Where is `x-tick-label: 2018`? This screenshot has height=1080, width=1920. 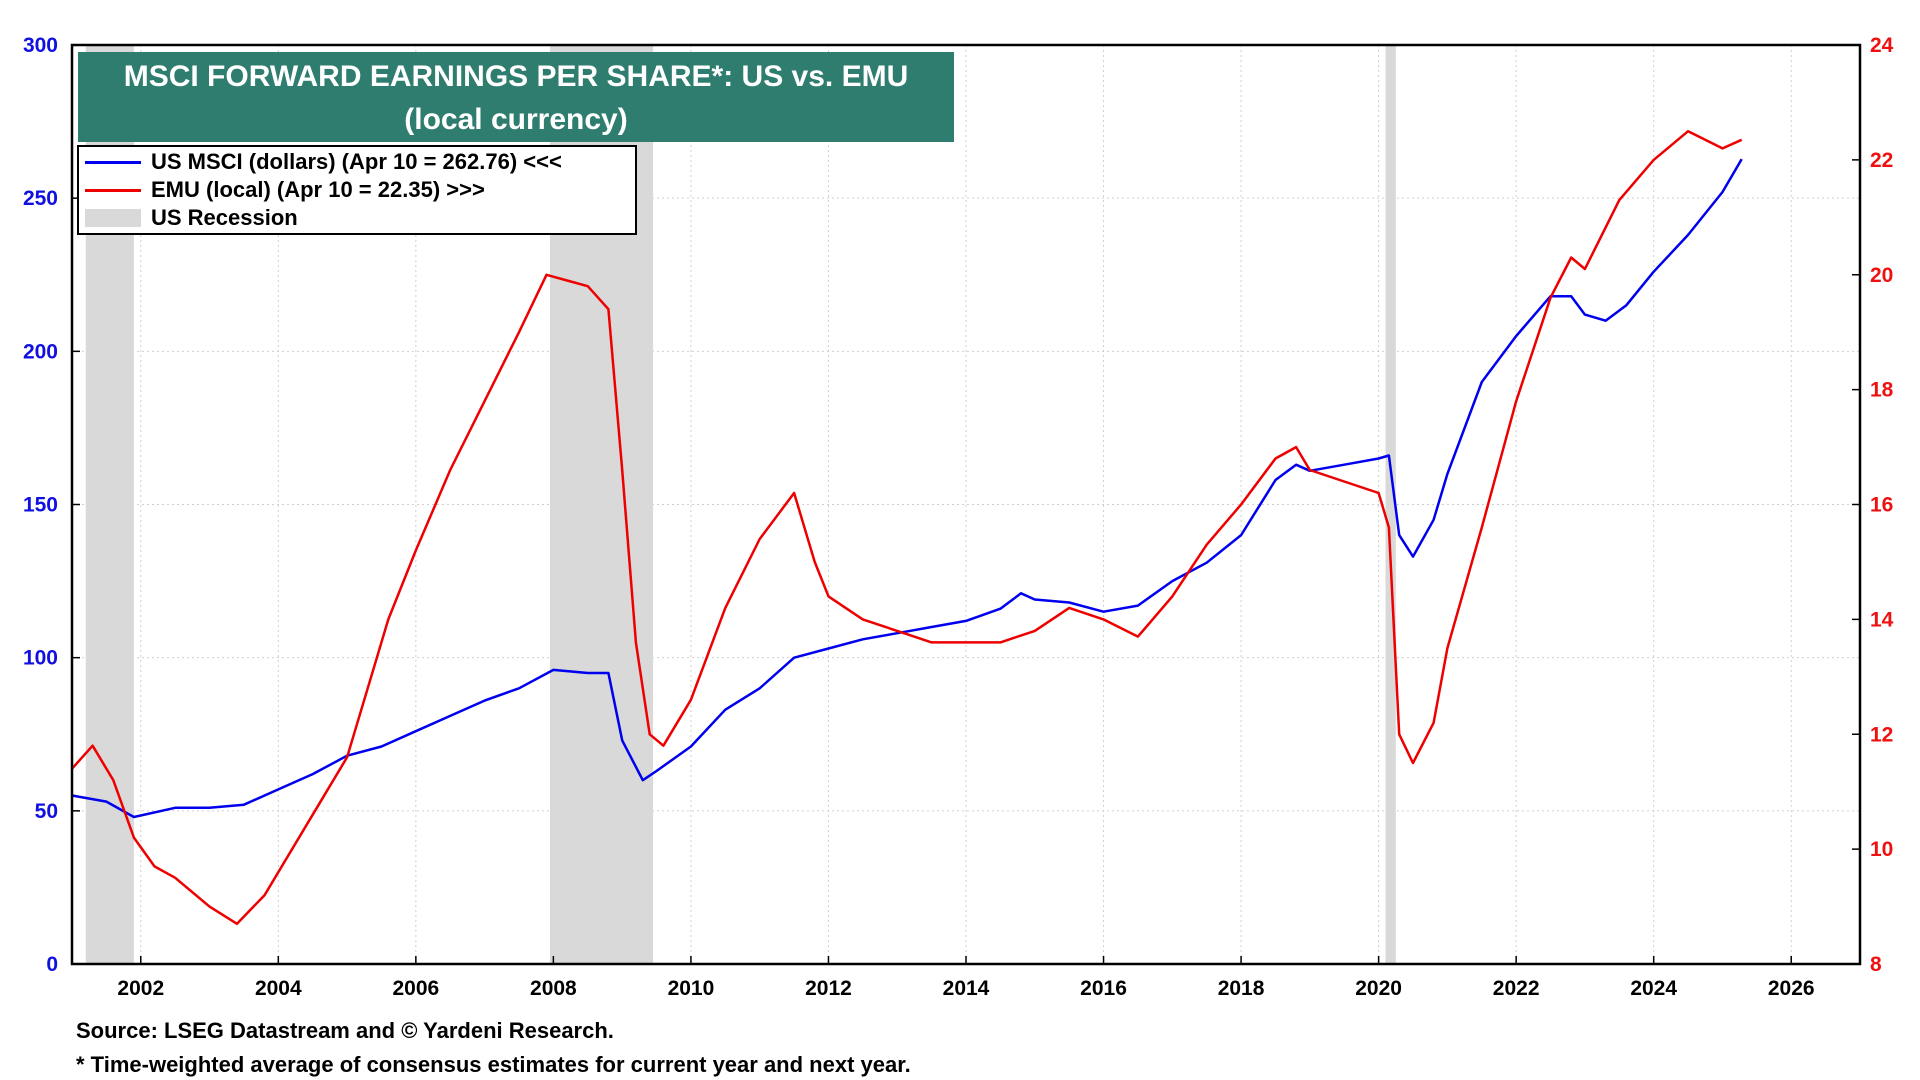
x-tick-label: 2018 is located at coordinates (1241, 988).